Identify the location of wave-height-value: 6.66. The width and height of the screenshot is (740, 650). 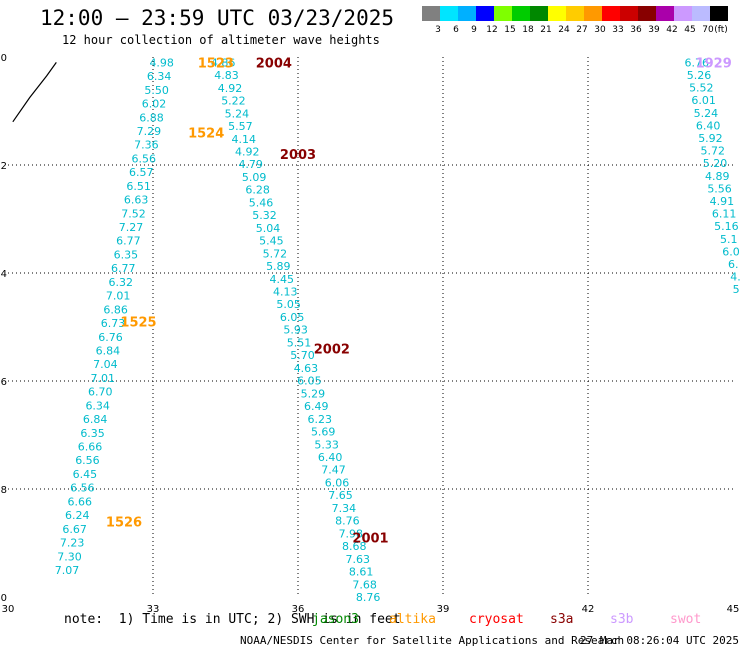
(90, 447).